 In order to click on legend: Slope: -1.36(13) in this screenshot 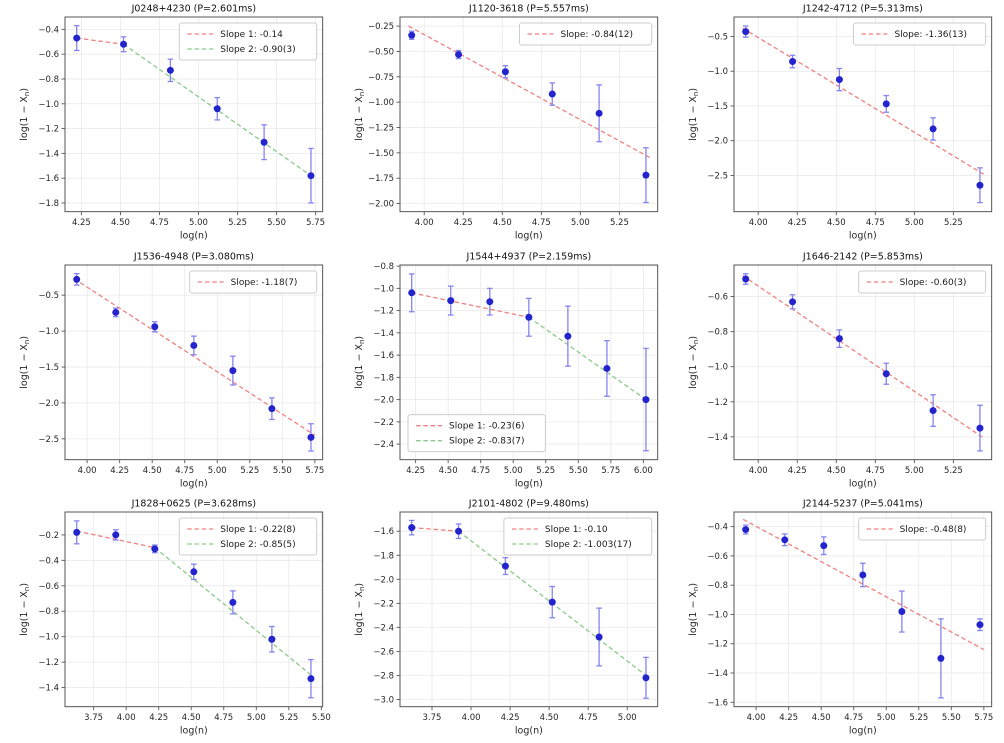, I will do `click(920, 34)`.